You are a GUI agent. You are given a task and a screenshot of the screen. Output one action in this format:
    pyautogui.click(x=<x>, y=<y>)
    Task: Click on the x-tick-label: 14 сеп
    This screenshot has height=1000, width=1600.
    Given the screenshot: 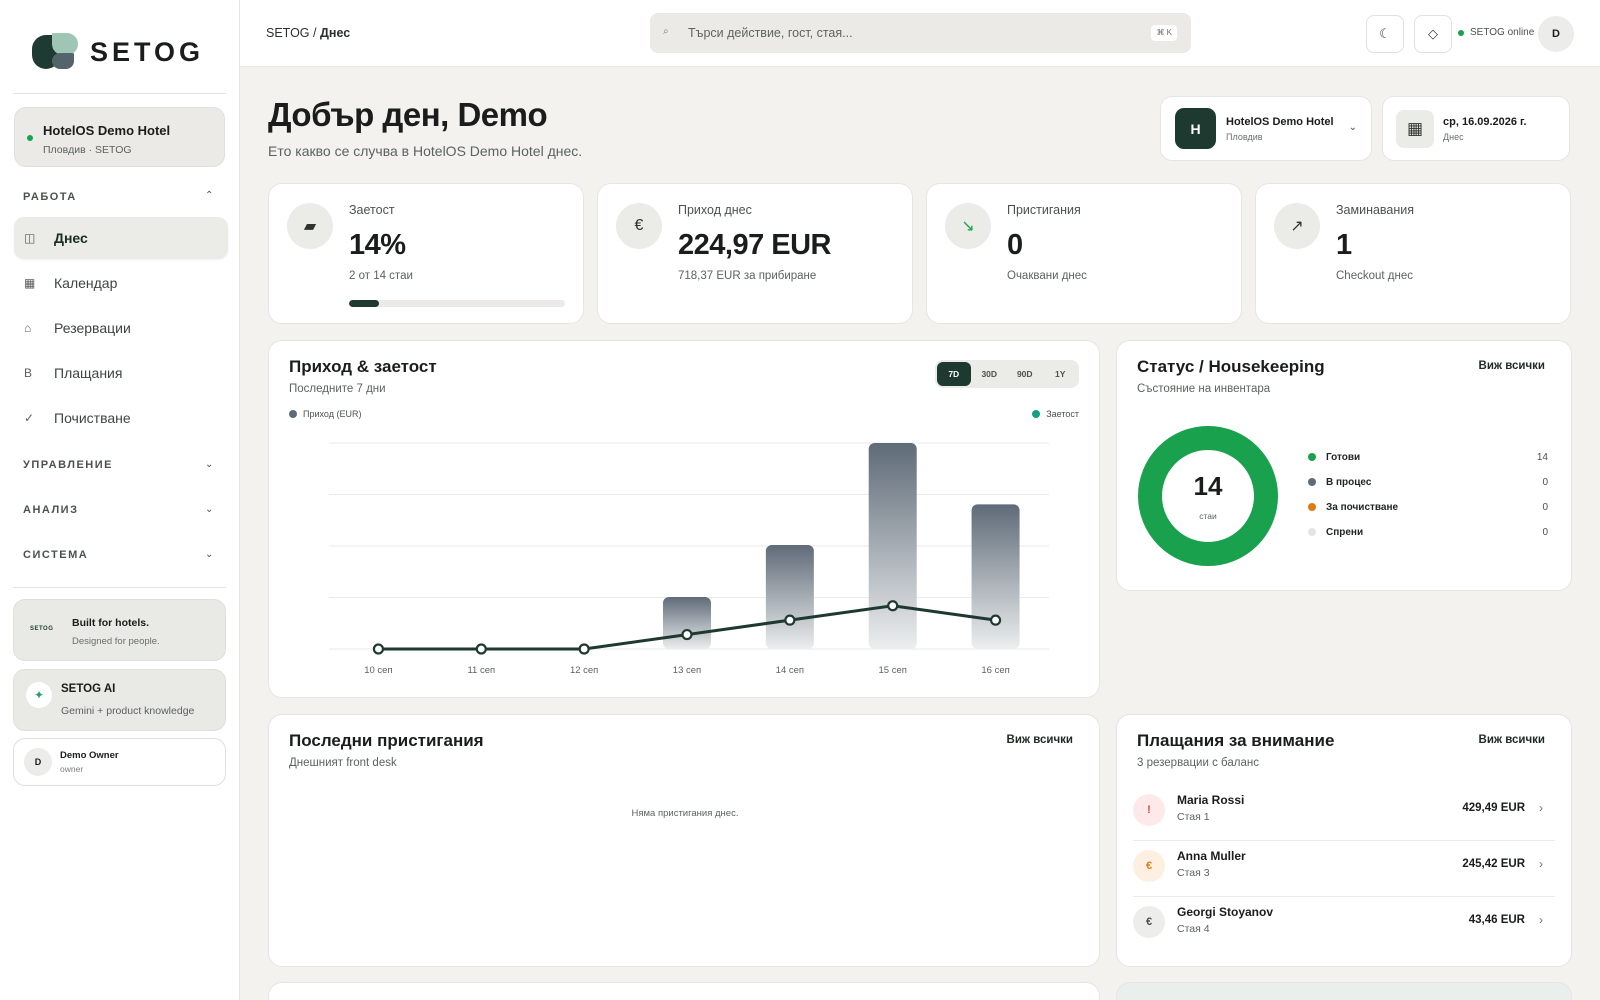 What is the action you would take?
    pyautogui.click(x=790, y=670)
    